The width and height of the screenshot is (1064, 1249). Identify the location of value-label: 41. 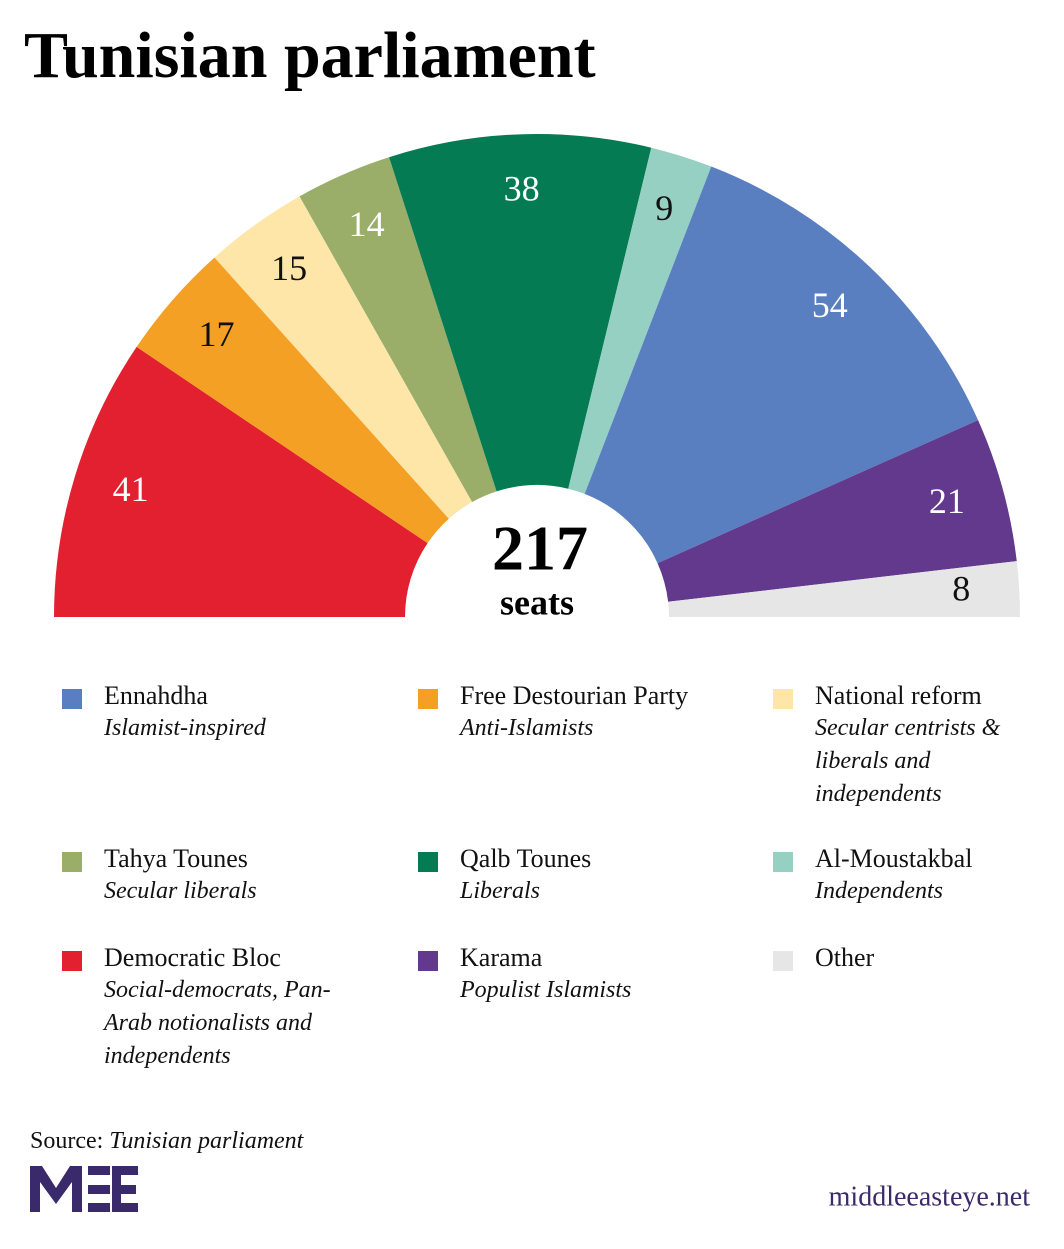
(131, 489).